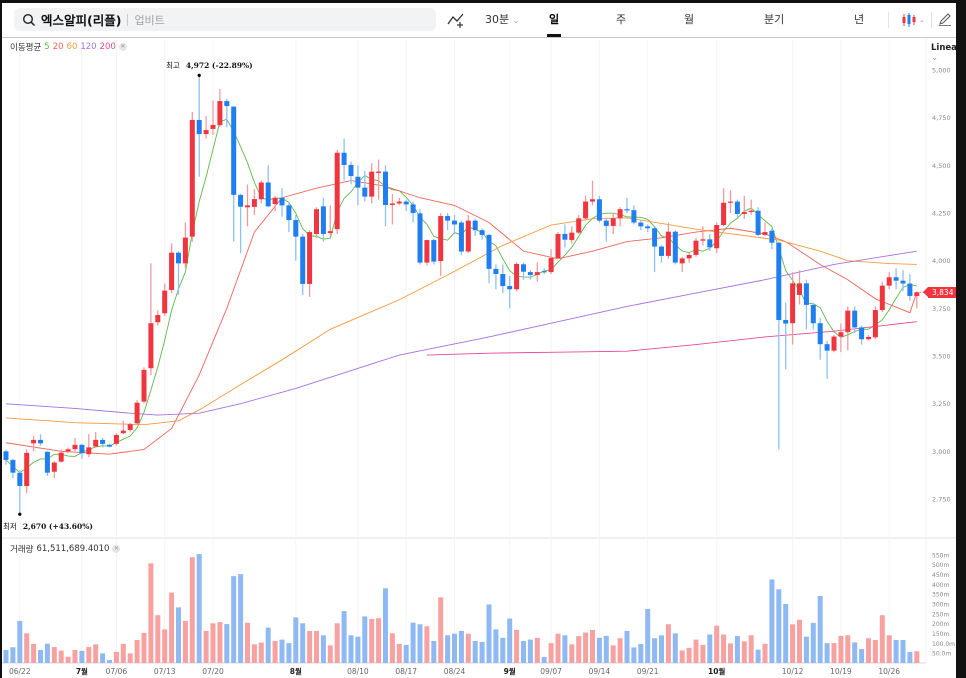  I want to click on remove-volume-icon: ✕, so click(116, 549).